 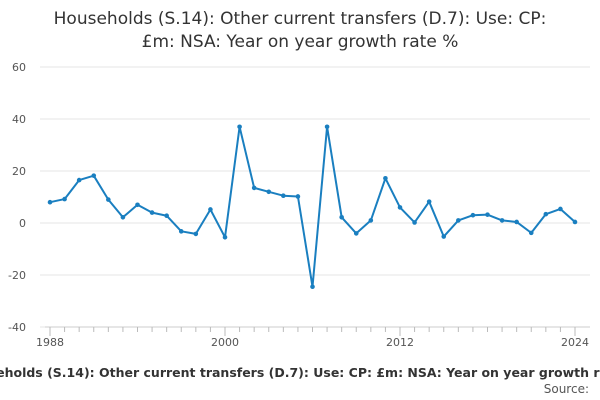 I want to click on x-tick-label: 1988, so click(x=50, y=342).